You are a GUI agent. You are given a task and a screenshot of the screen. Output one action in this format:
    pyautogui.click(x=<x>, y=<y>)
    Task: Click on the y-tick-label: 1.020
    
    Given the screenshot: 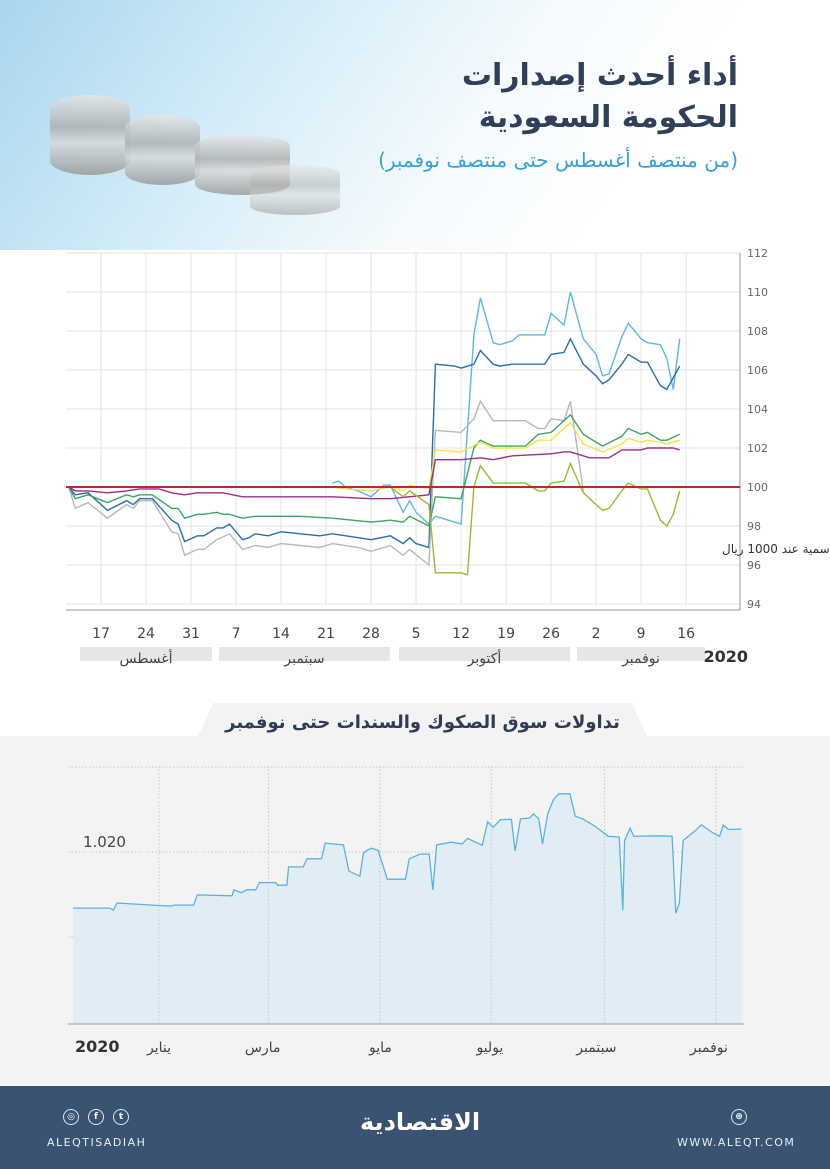 What is the action you would take?
    pyautogui.click(x=104, y=842)
    